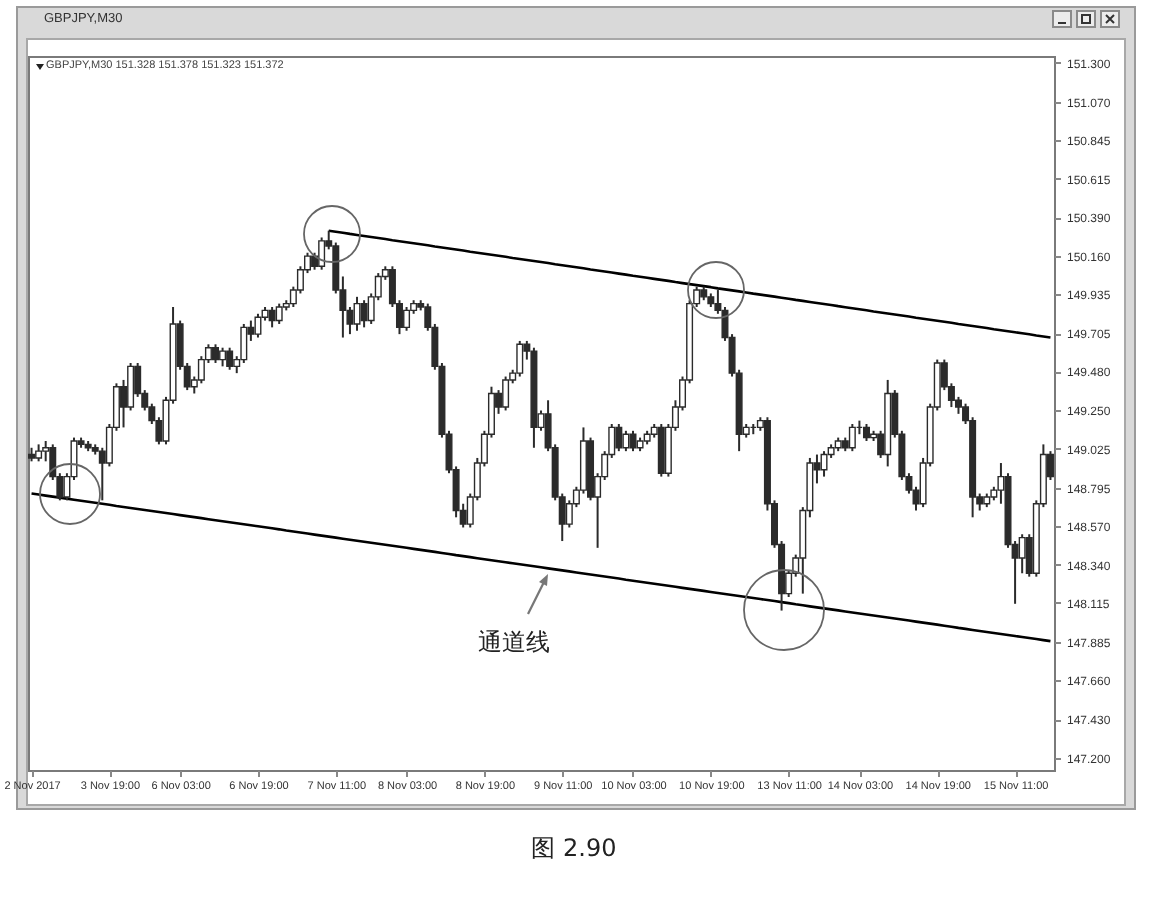 Image resolution: width=1152 pixels, height=900 pixels. Describe the element at coordinates (514, 642) in the screenshot. I see `annotation: 通道线` at that location.